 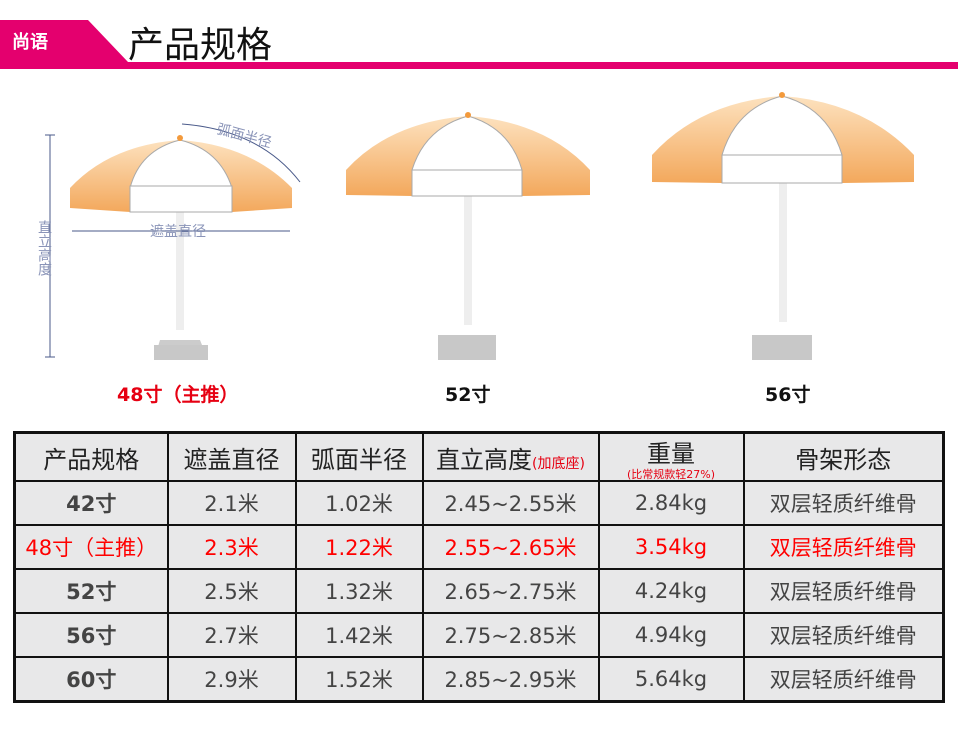 I want to click on header-weight-note: (比常规款轻27%), so click(x=671, y=474).